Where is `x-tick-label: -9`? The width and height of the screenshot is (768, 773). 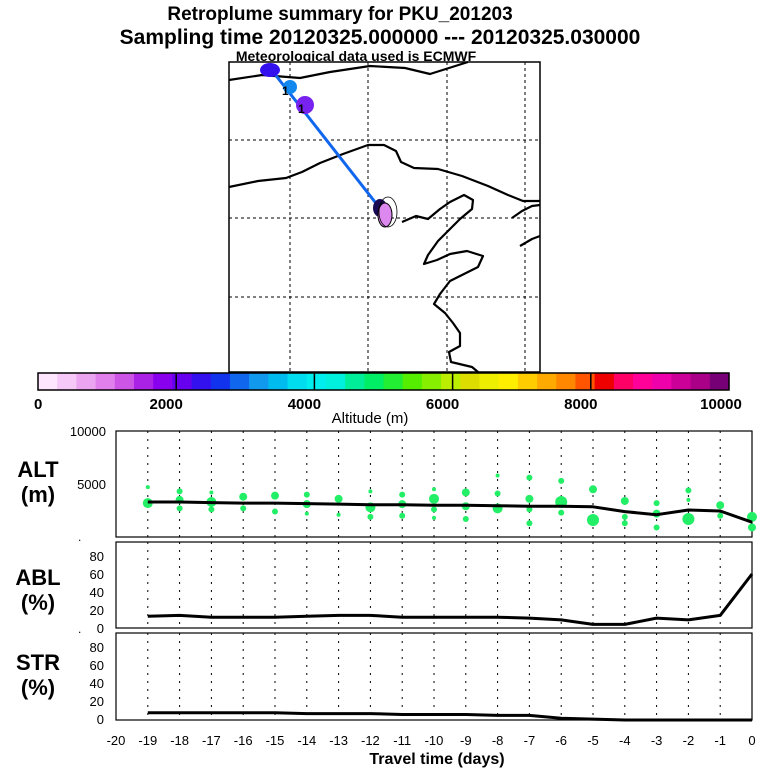
x-tick-label: -9 is located at coordinates (466, 740).